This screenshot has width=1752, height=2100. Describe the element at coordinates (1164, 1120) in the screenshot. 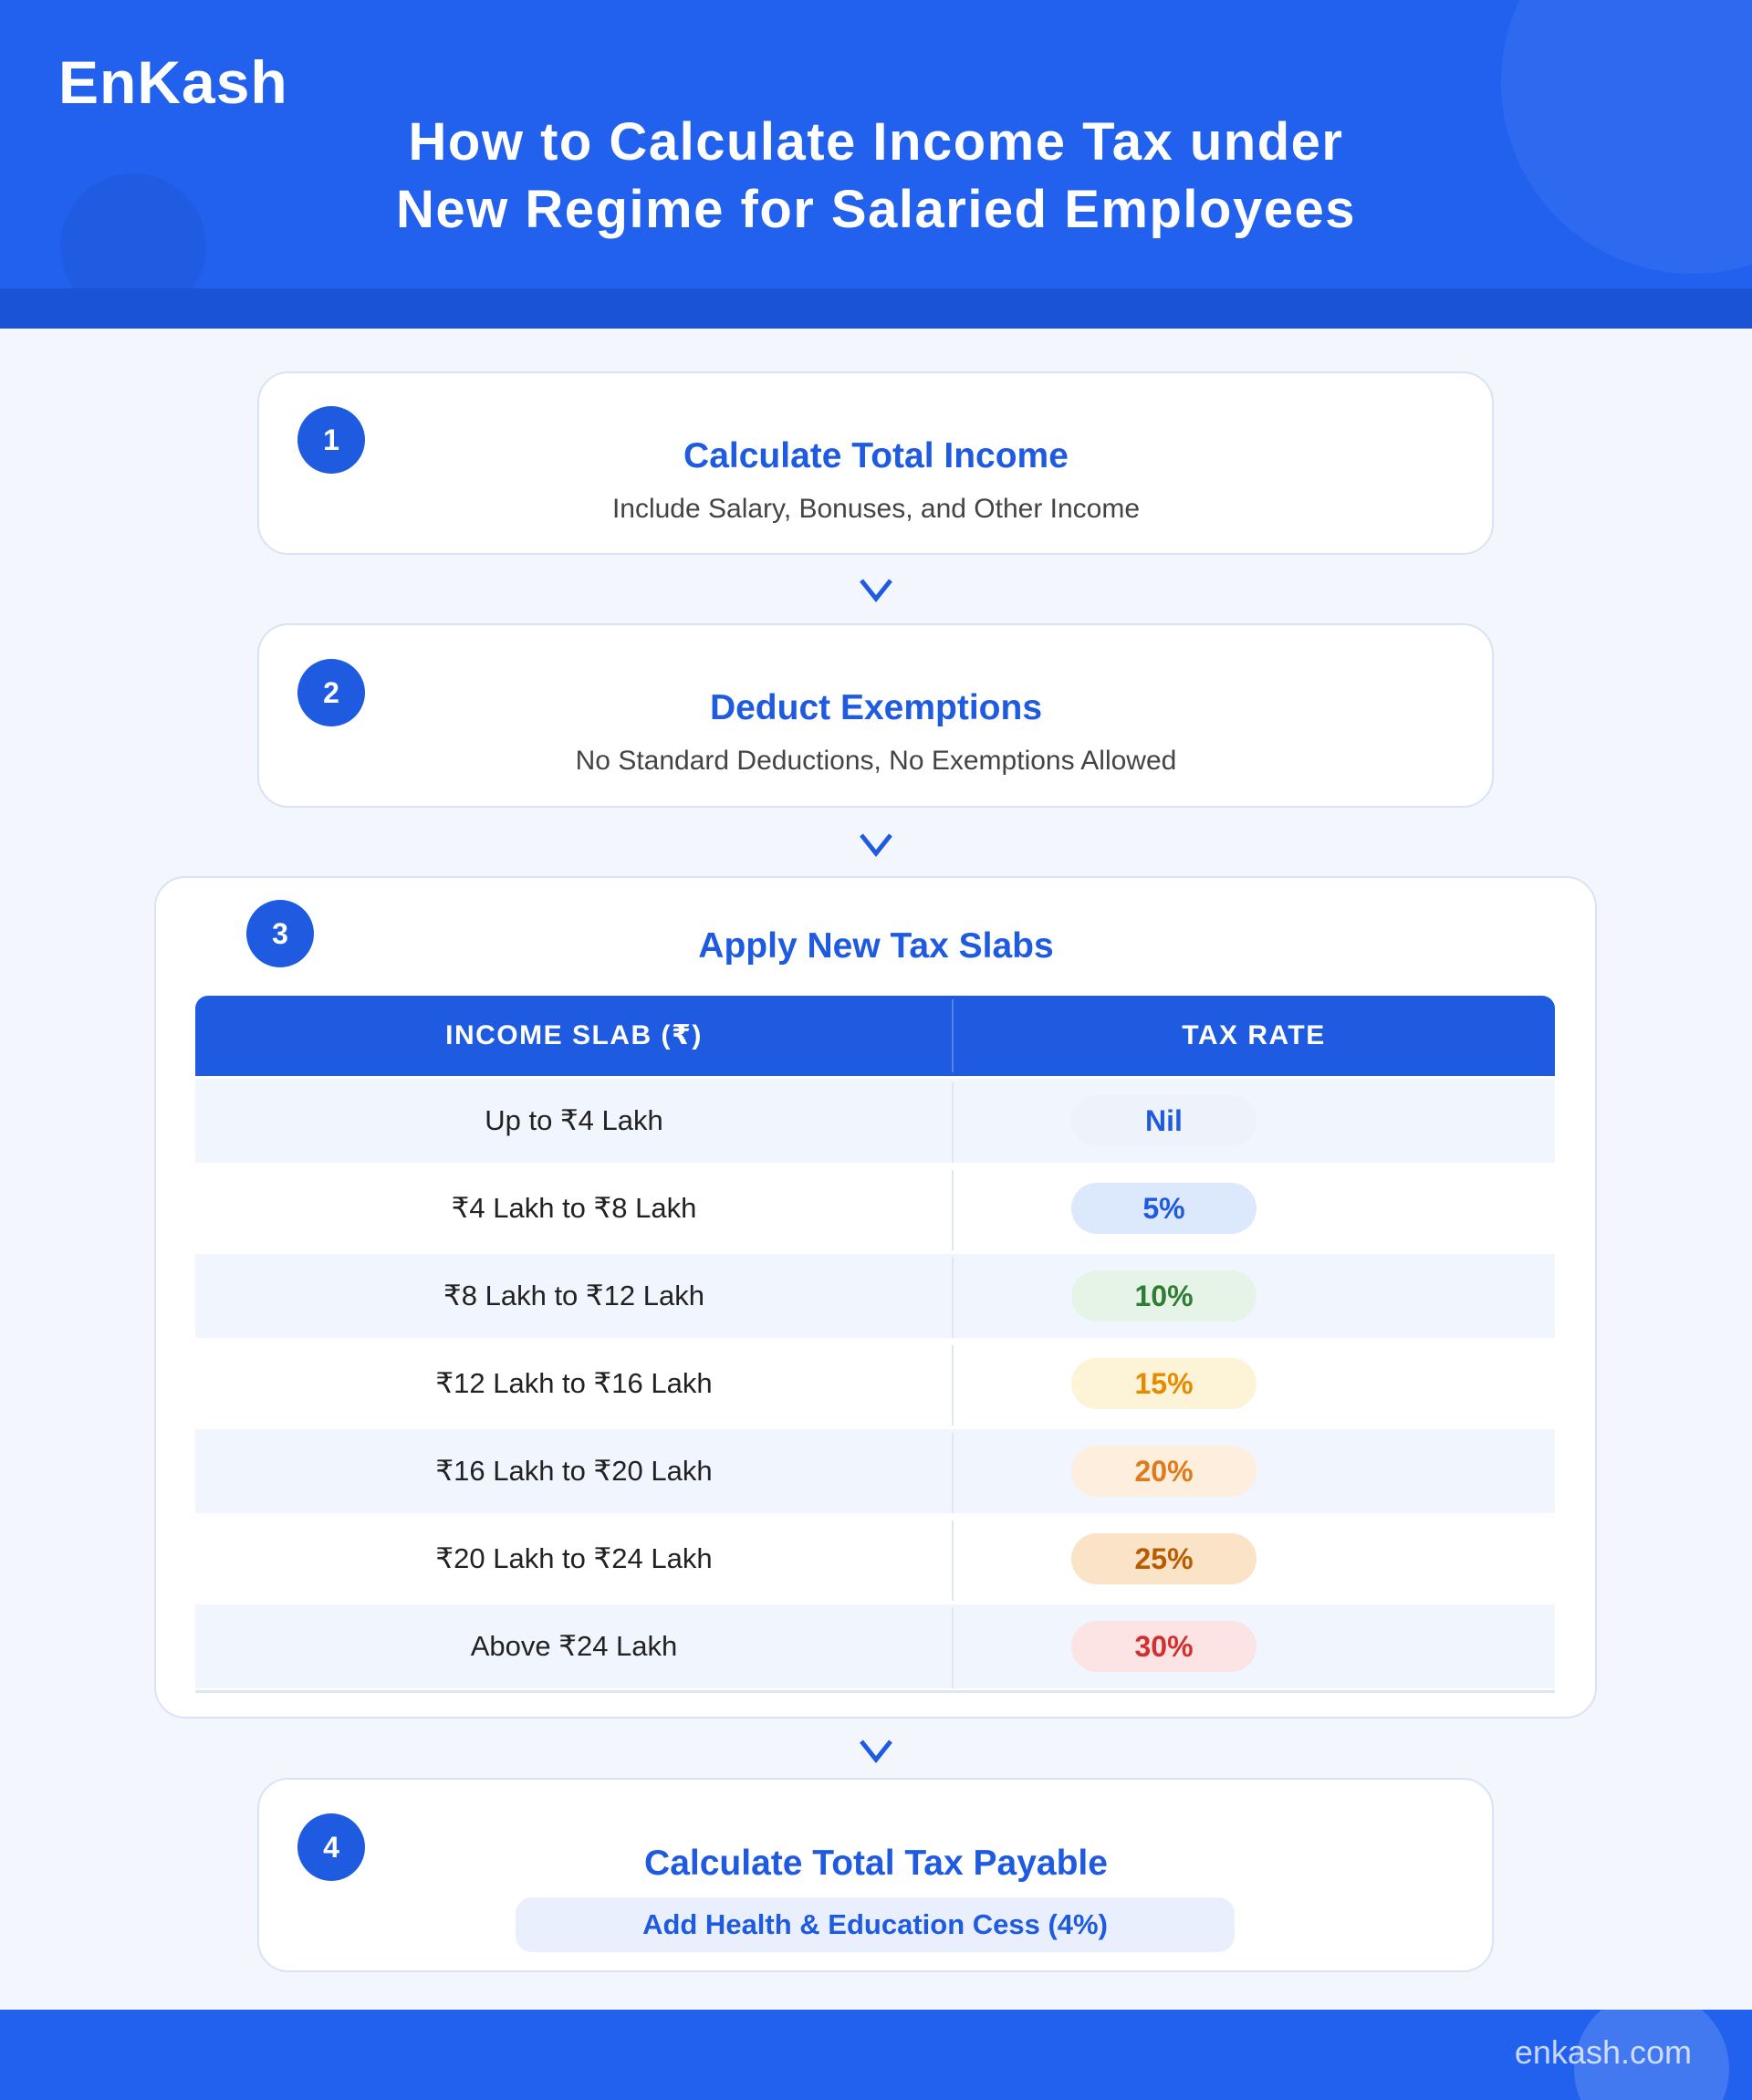

I see `tax-rate: Nil` at that location.